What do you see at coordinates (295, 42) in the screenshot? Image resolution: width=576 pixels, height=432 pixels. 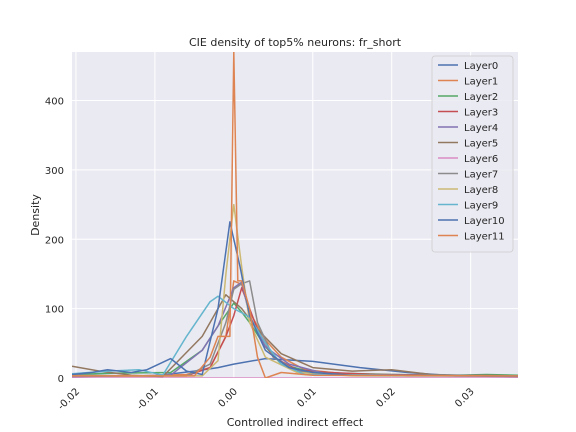 I see `chart-title: CIE density of top5% neurons: fr_short` at bounding box center [295, 42].